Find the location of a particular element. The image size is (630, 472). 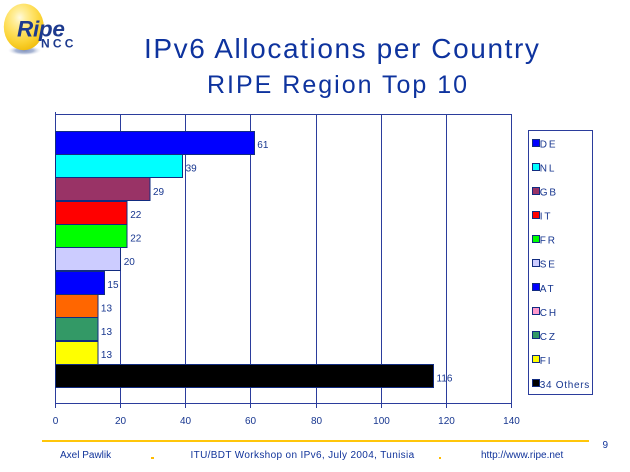

svg-text: Ripe is located at coordinates (41, 29).